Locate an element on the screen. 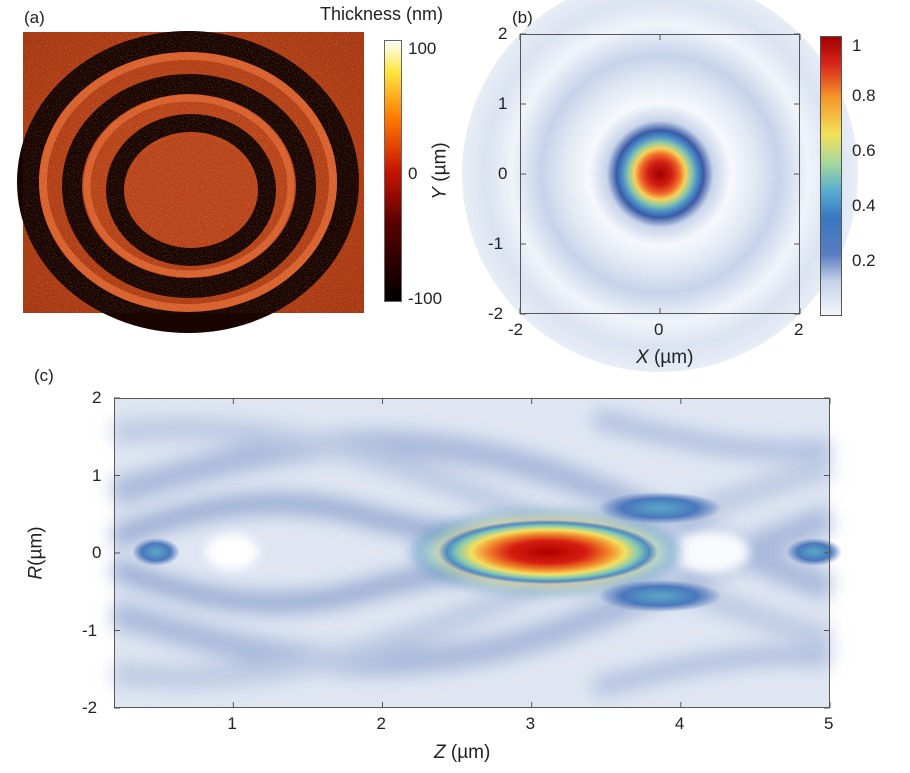  side-lobe-lower is located at coordinates (660, 596).